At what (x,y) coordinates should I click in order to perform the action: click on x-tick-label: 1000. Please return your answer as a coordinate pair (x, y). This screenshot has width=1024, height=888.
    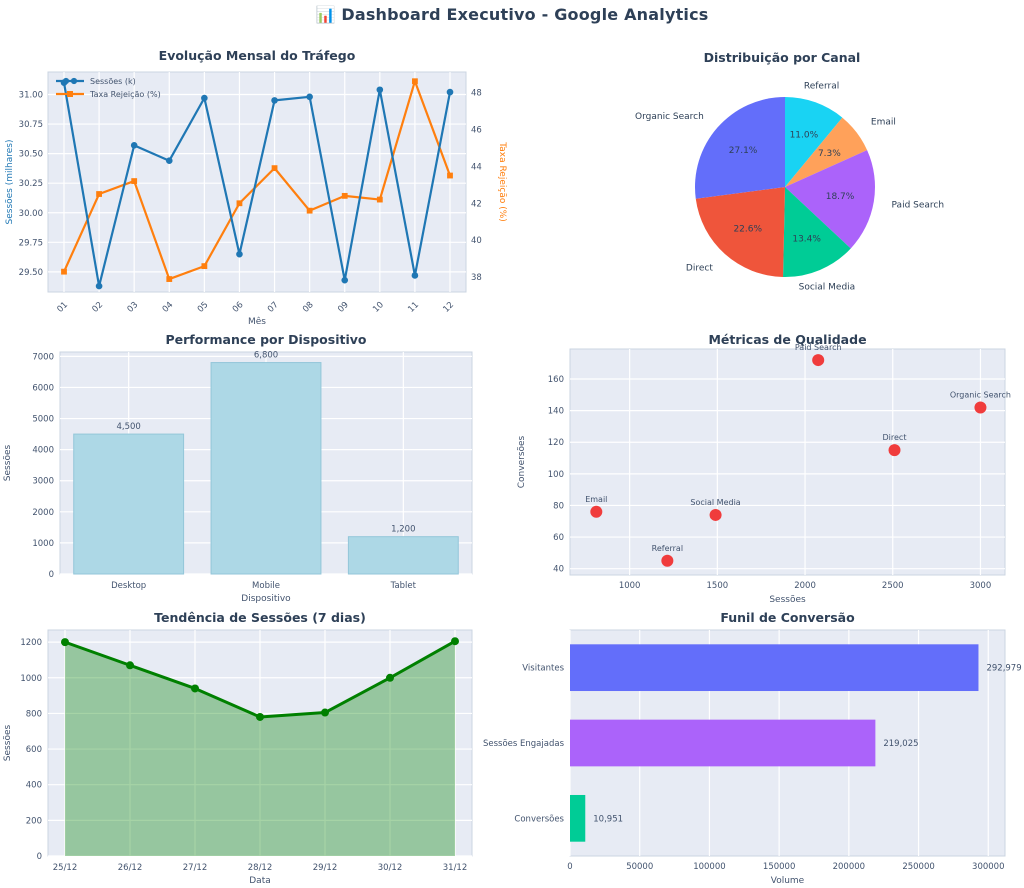
    Looking at the image, I should click on (630, 586).